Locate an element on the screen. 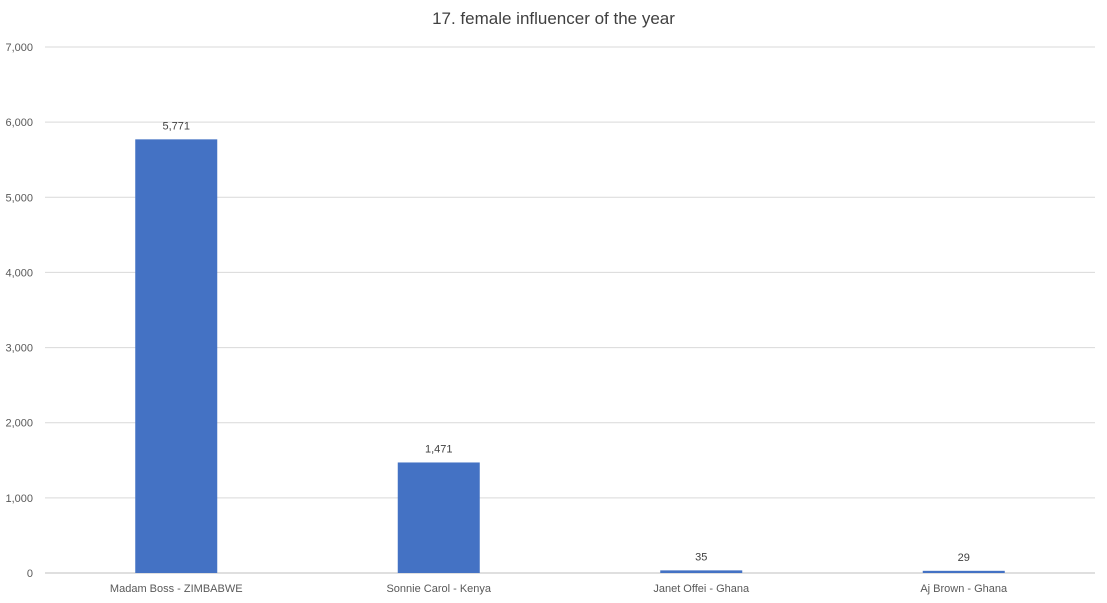  chart-title: 17. female influencer of the year is located at coordinates (553, 18).